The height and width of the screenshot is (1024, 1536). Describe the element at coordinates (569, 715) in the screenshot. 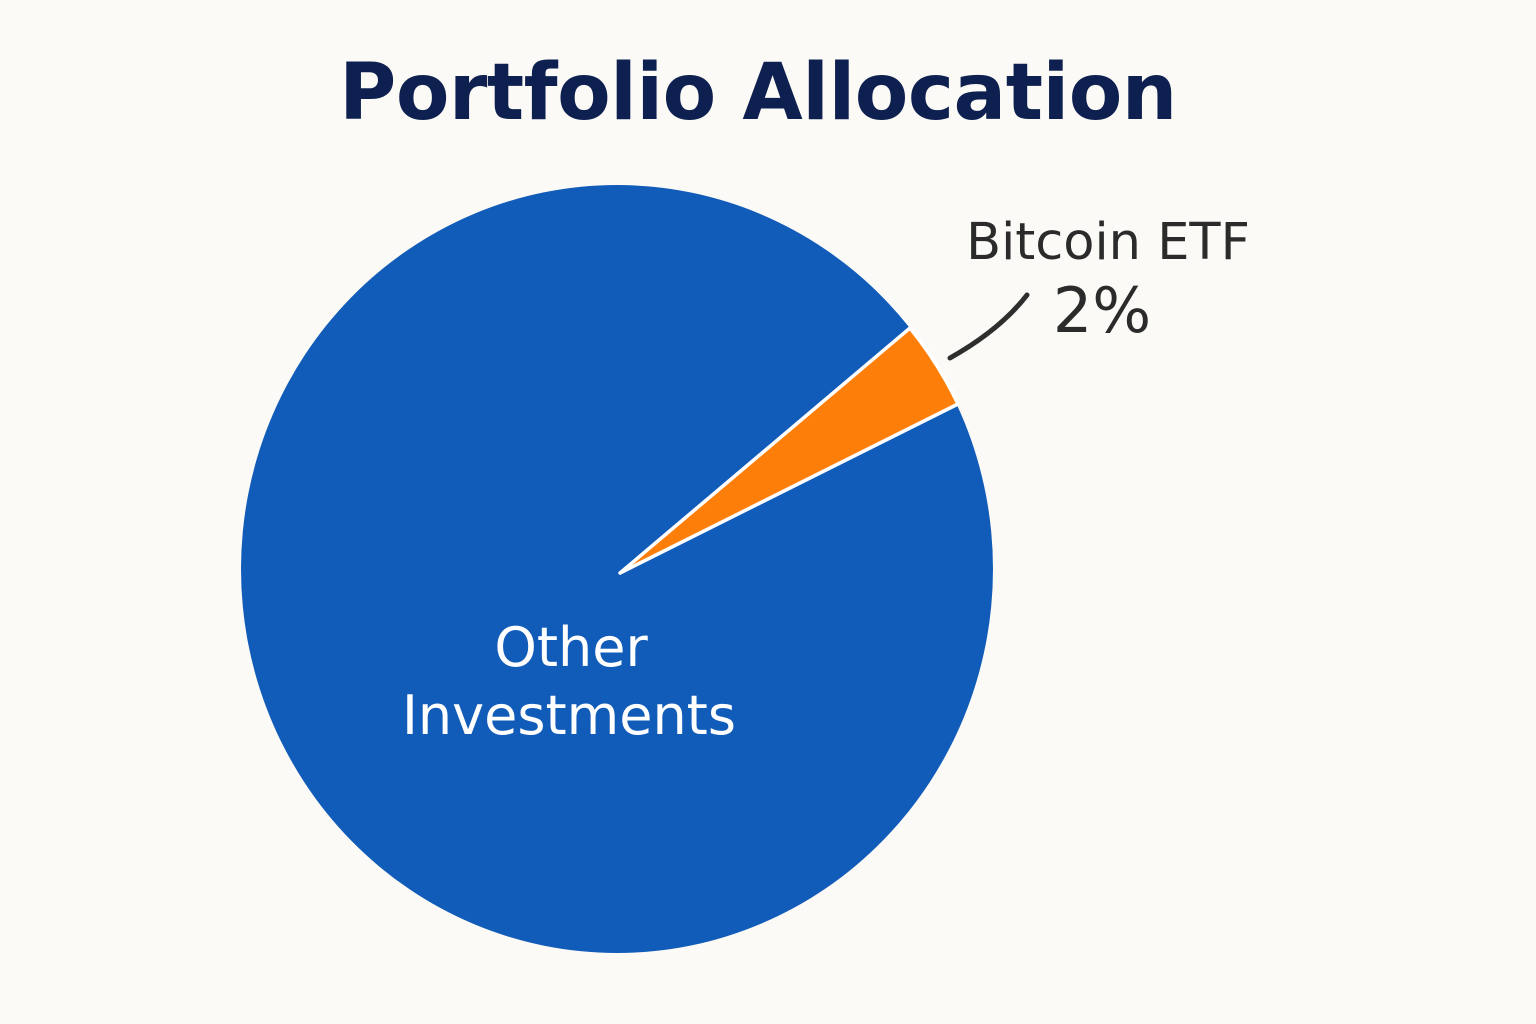

I see `slice-label-other-line2: Investments` at that location.